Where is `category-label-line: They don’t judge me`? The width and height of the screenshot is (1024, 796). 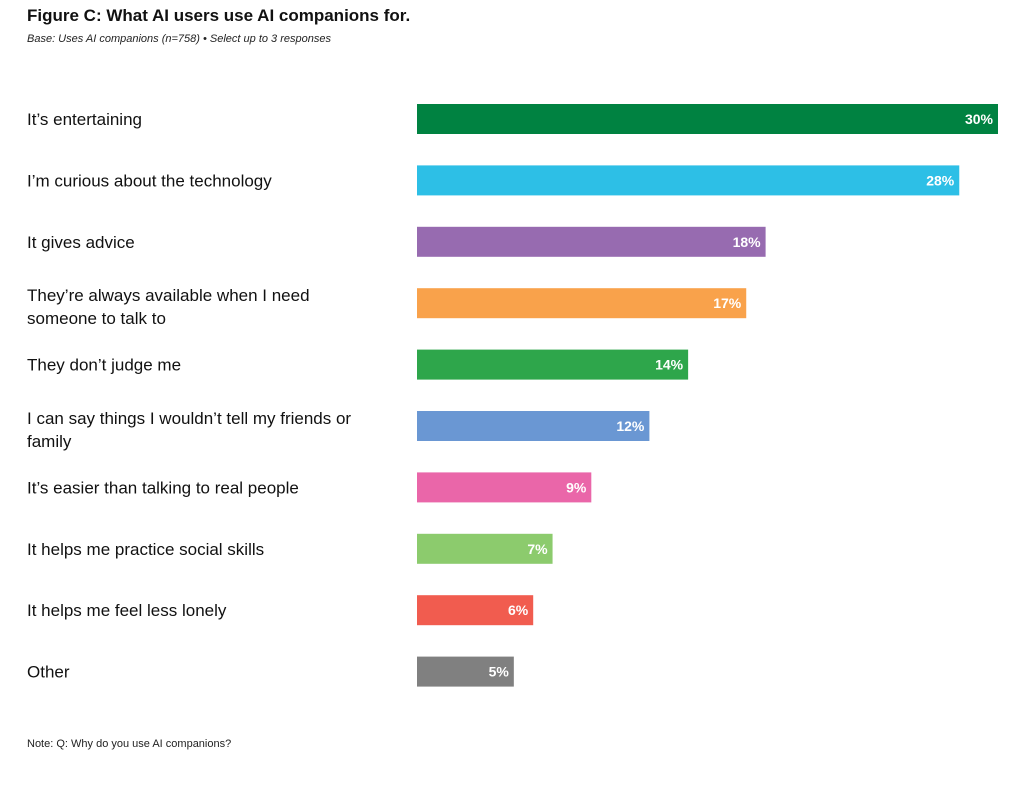 category-label-line: They don’t judge me is located at coordinates (104, 365).